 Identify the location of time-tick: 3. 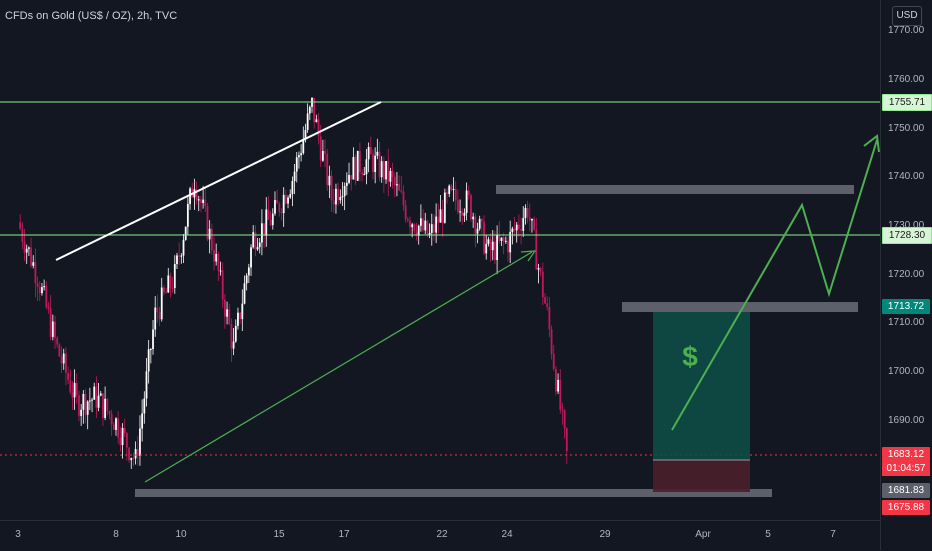
(18, 534).